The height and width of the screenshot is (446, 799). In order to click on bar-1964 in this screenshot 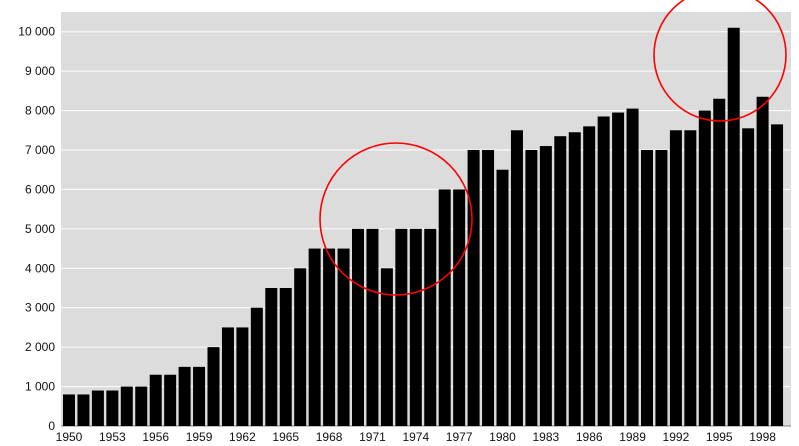, I will do `click(271, 357)`.